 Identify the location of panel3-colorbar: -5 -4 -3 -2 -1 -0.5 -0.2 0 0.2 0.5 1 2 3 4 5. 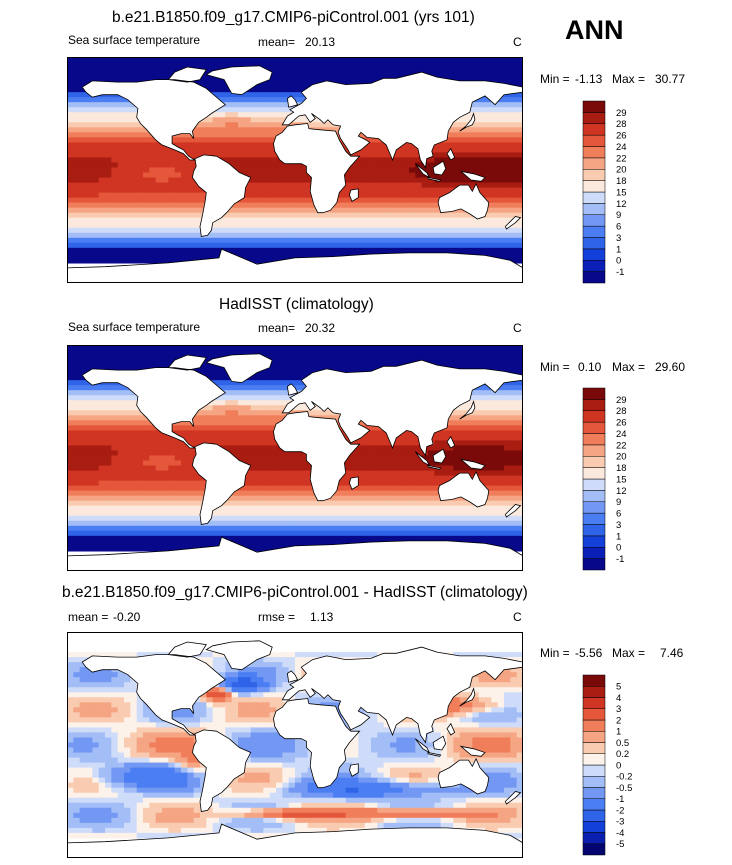
(607, 765).